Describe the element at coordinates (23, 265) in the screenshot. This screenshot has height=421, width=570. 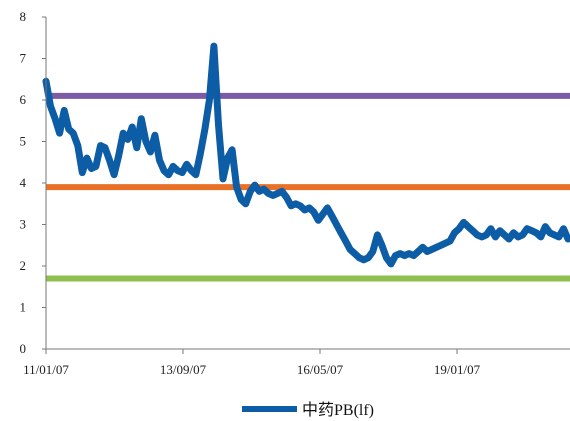
I see `y-tick-label: 2` at that location.